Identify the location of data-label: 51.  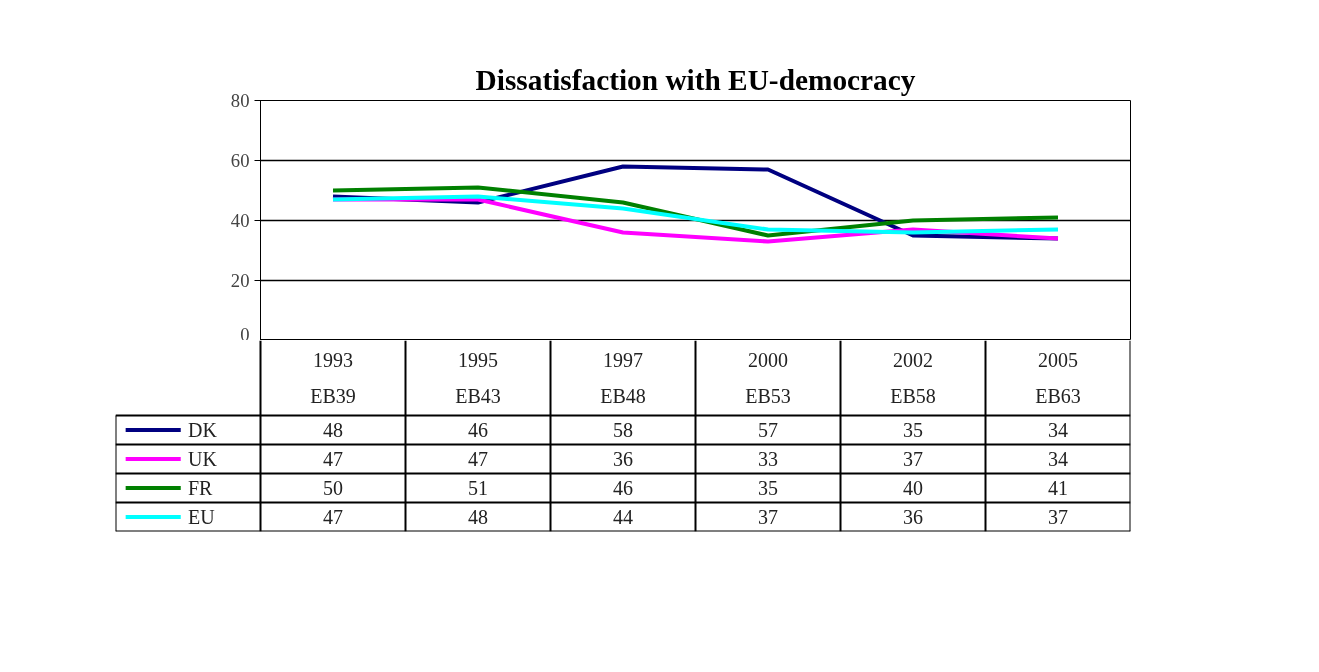
(478, 488).